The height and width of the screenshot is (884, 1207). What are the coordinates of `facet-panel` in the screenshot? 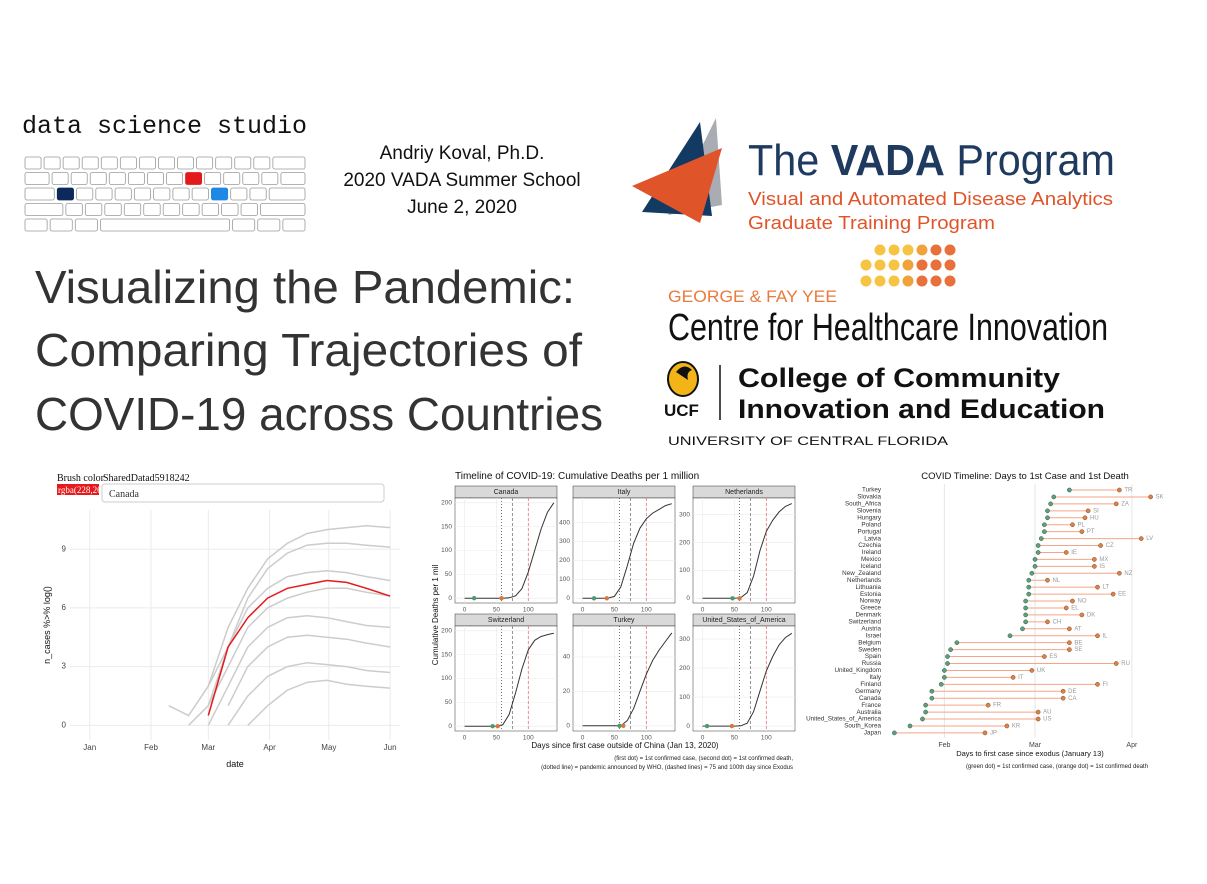 It's located at (624, 550).